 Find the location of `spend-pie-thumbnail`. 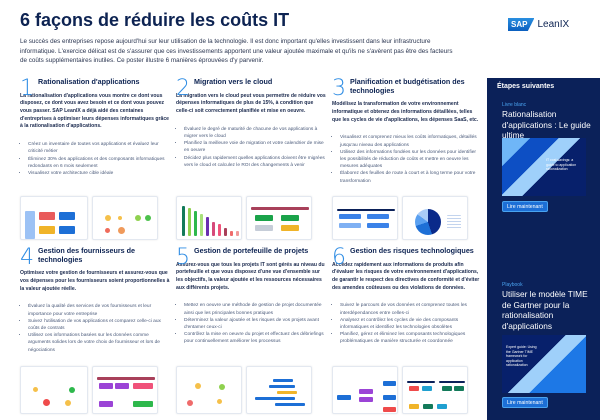

spend-pie-thumbnail is located at coordinates (435, 218).